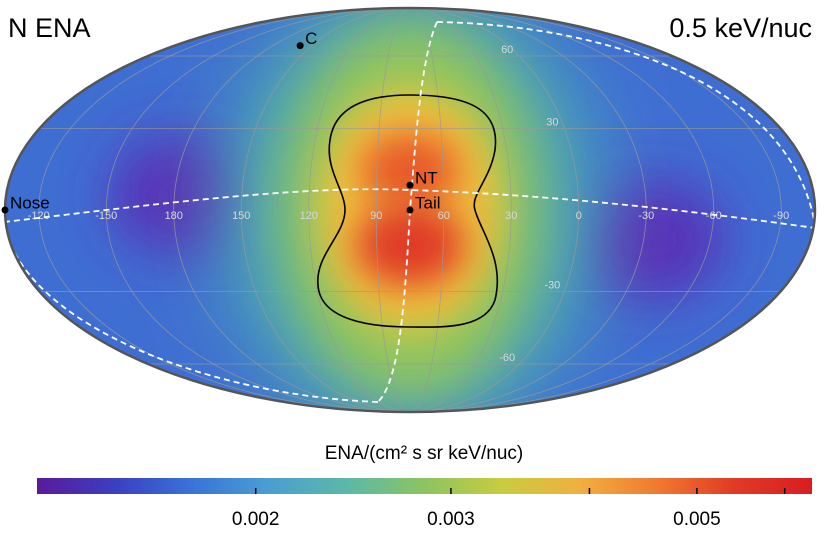 Image resolution: width=830 pixels, height=539 pixels. What do you see at coordinates (507, 50) in the screenshot?
I see `lat-tick-label: 60` at bounding box center [507, 50].